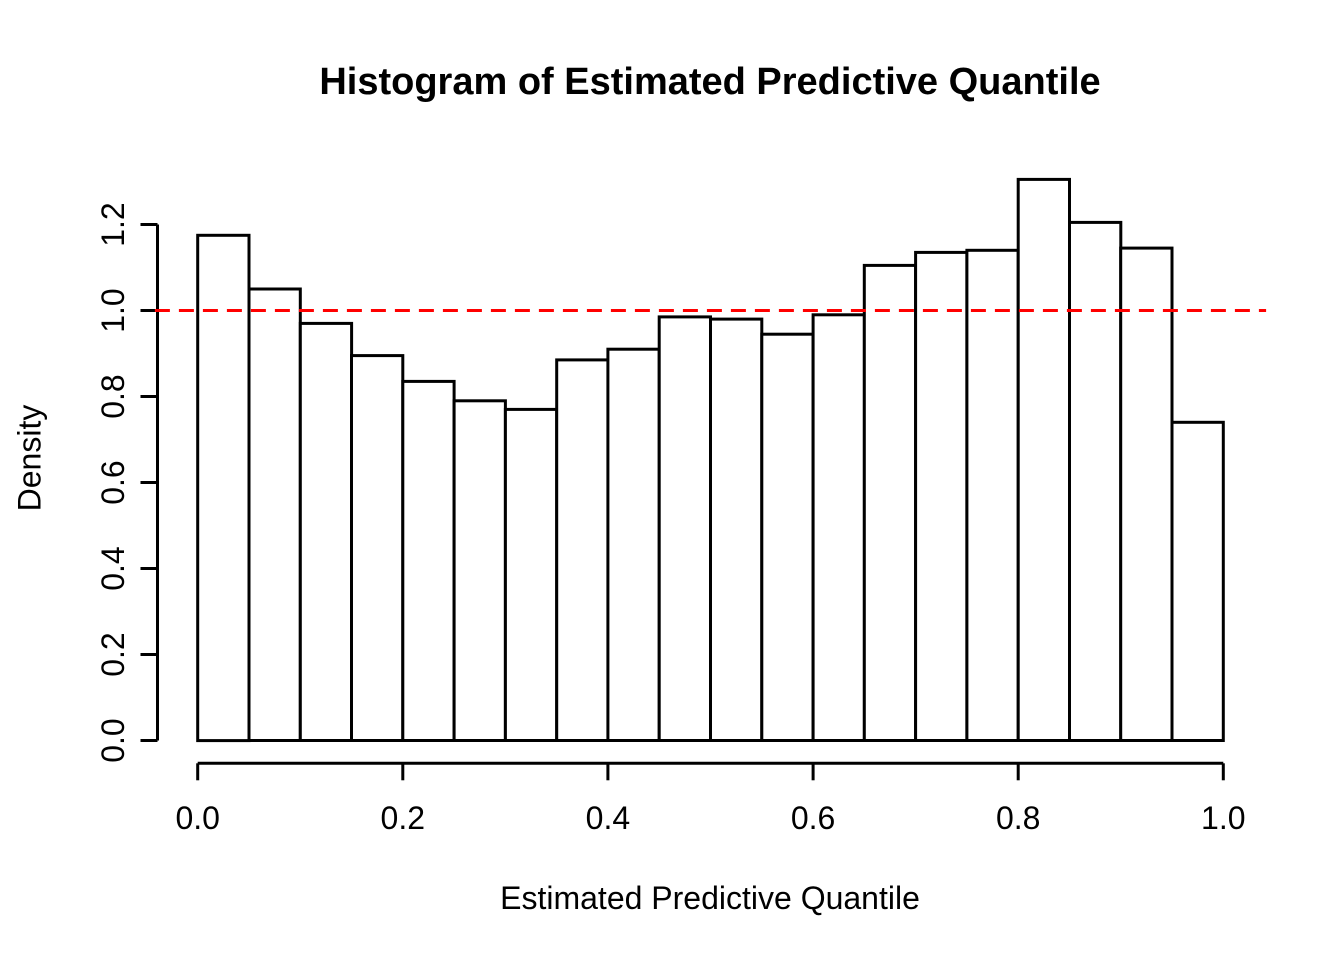 The width and height of the screenshot is (1344, 960). What do you see at coordinates (197, 818) in the screenshot?
I see `x-tick-label: 0.0` at bounding box center [197, 818].